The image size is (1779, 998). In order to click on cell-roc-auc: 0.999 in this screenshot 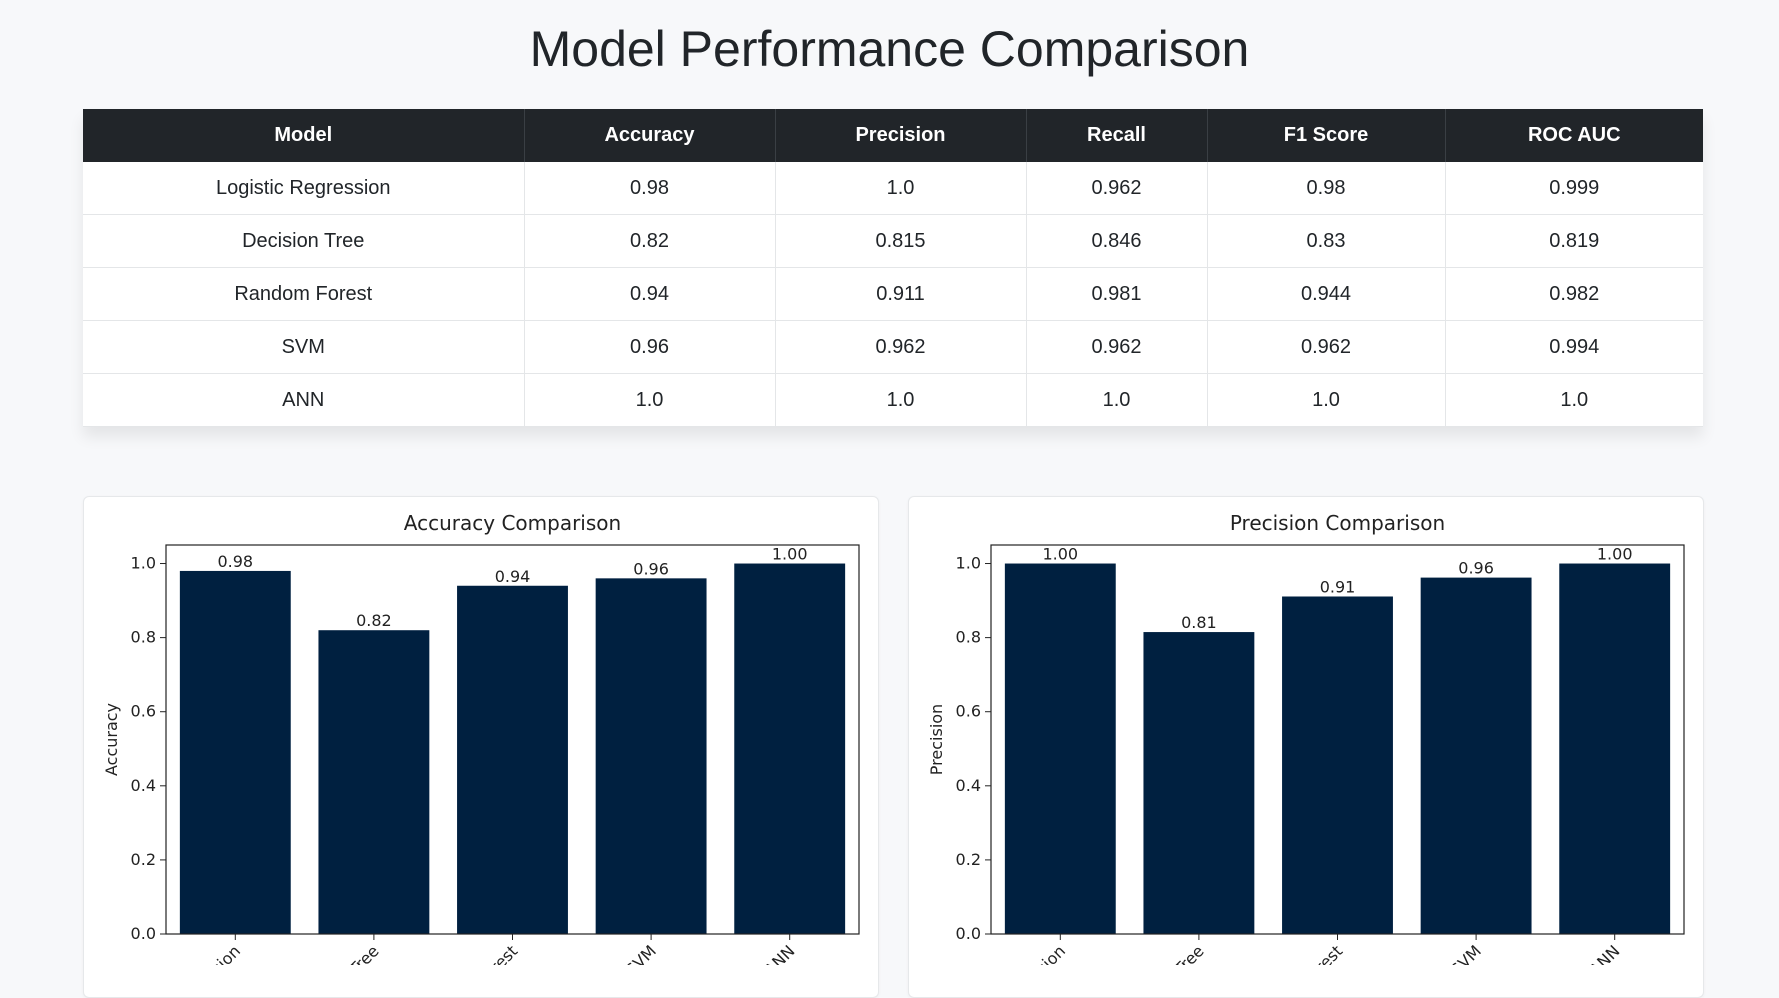, I will do `click(1574, 188)`.